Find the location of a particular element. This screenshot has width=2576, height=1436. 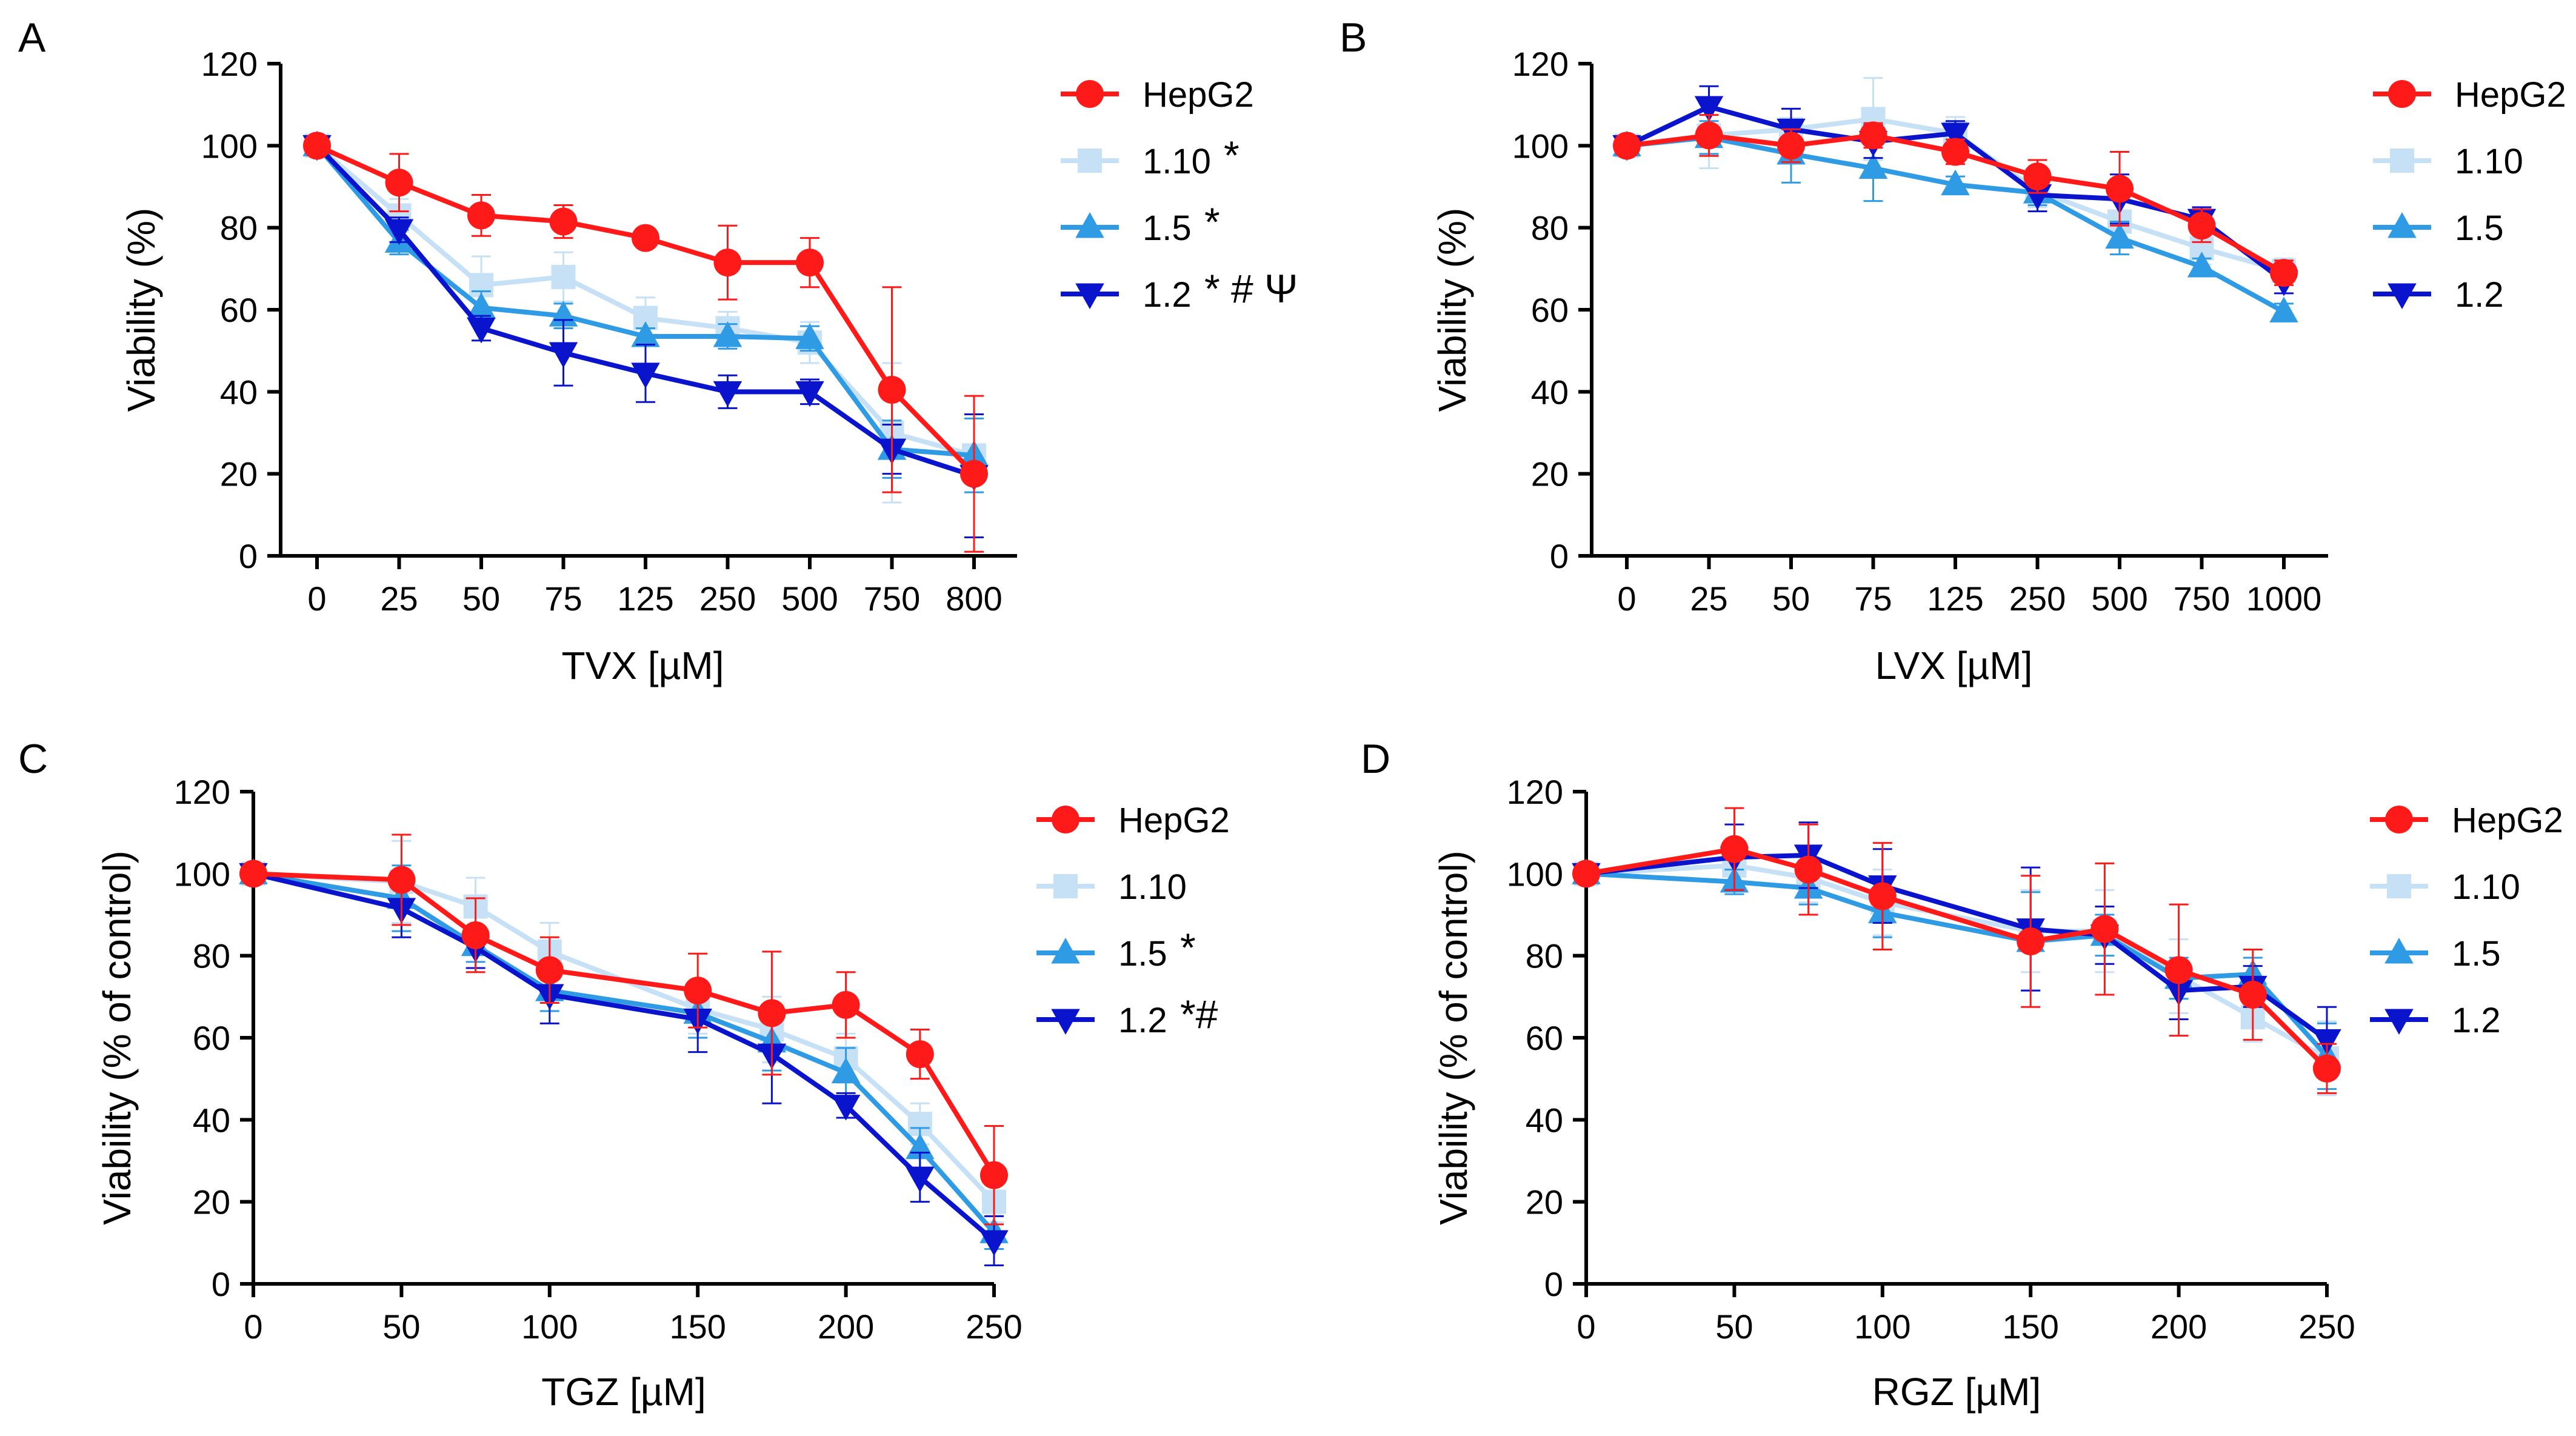

panel-letter: D is located at coordinates (1376, 759).